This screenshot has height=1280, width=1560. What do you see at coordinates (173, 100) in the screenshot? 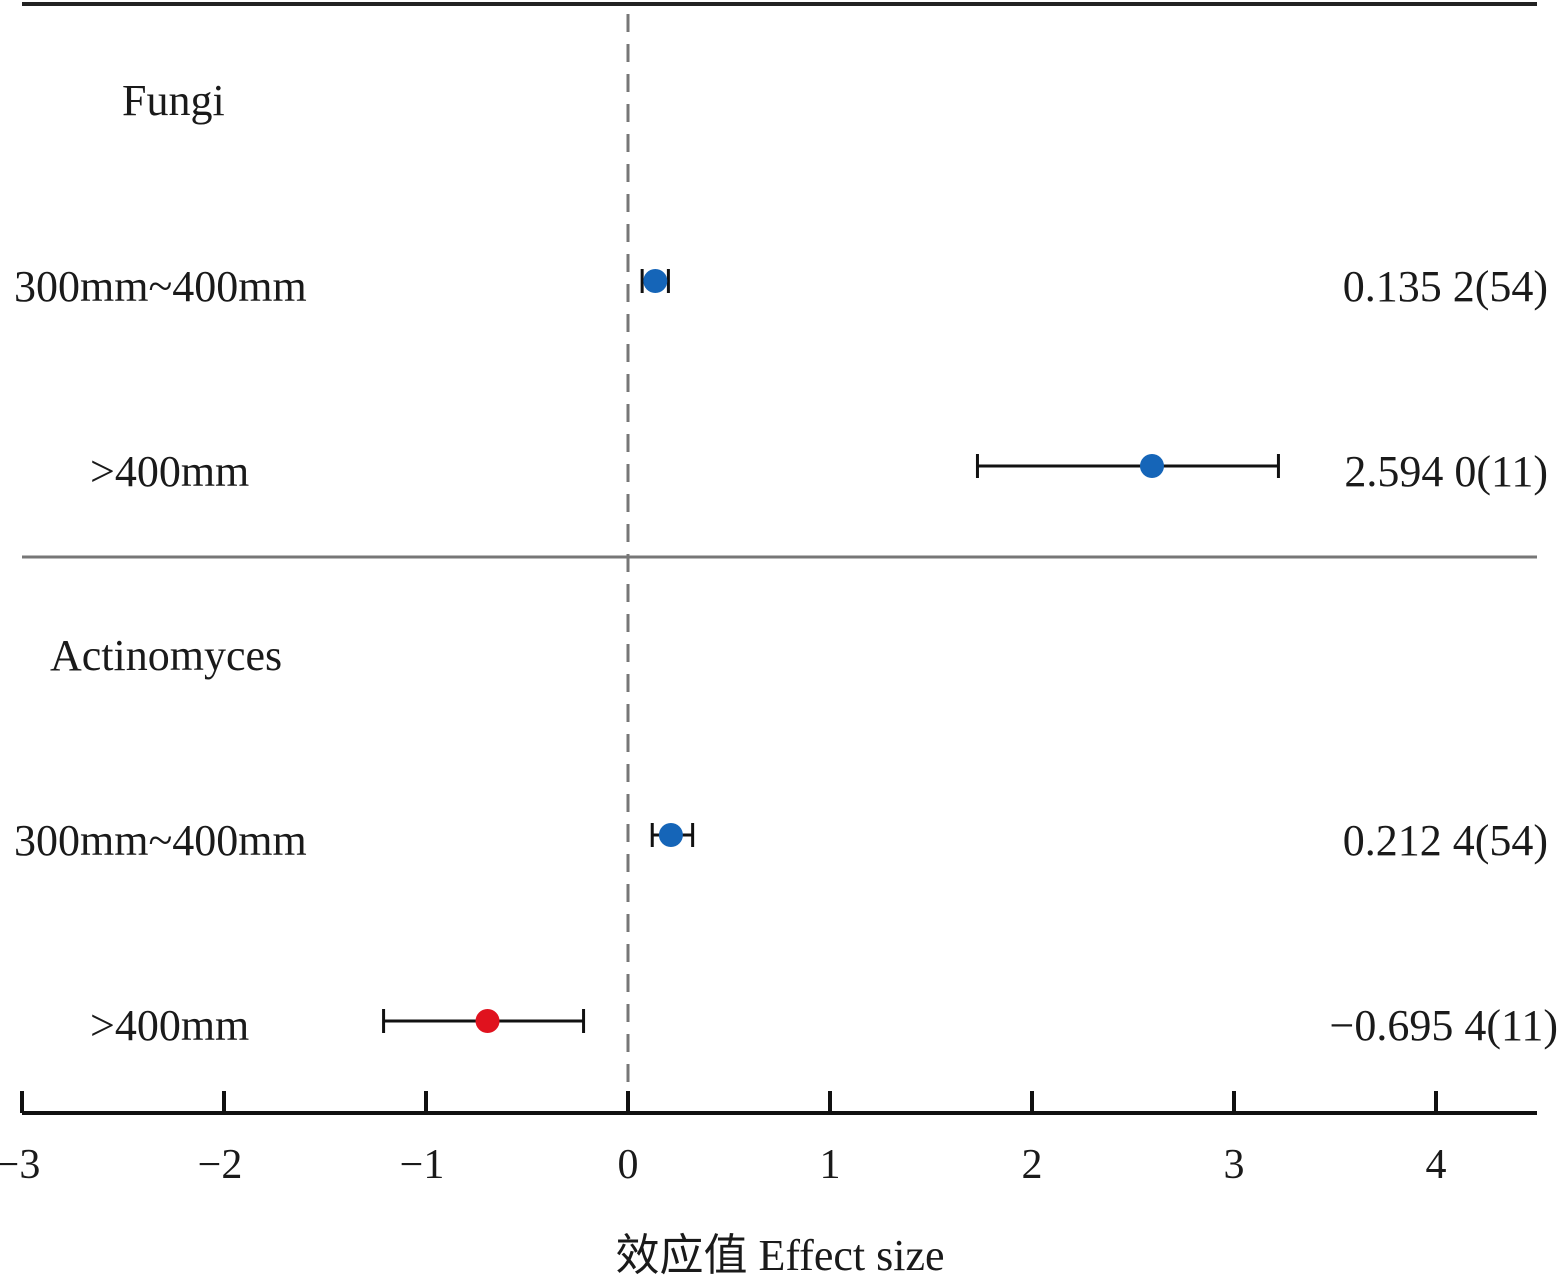
I see `group-label-fungi: Fungi` at bounding box center [173, 100].